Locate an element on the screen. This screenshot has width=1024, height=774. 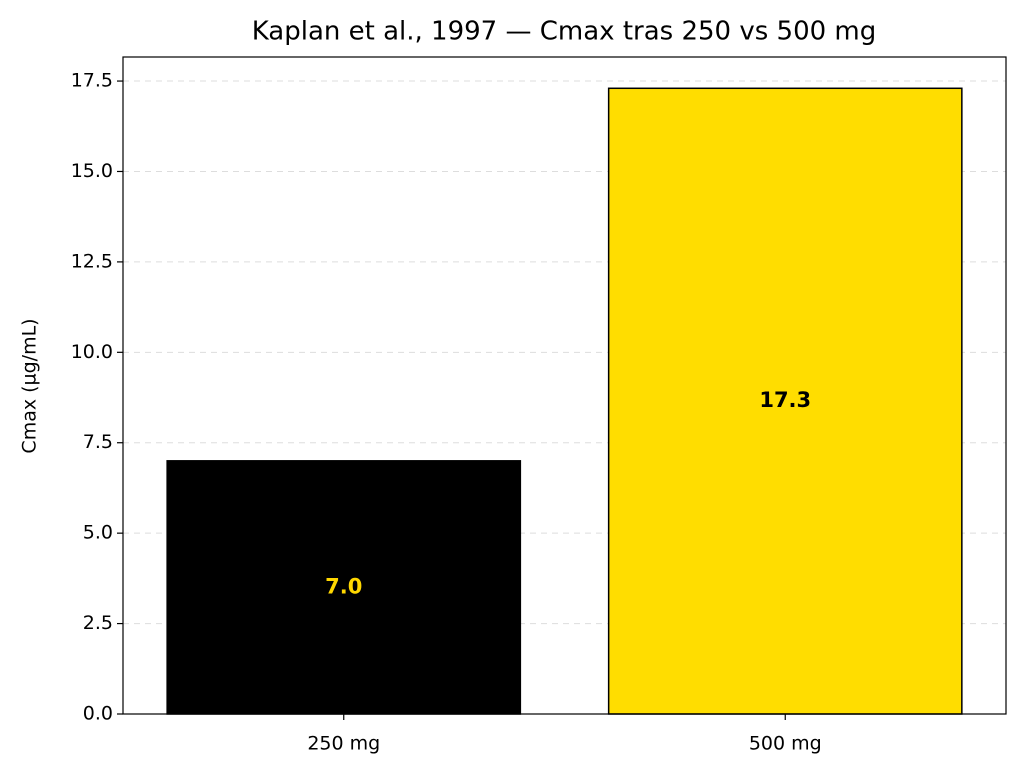
y-tick-label: 10.0 is located at coordinates (92, 352).